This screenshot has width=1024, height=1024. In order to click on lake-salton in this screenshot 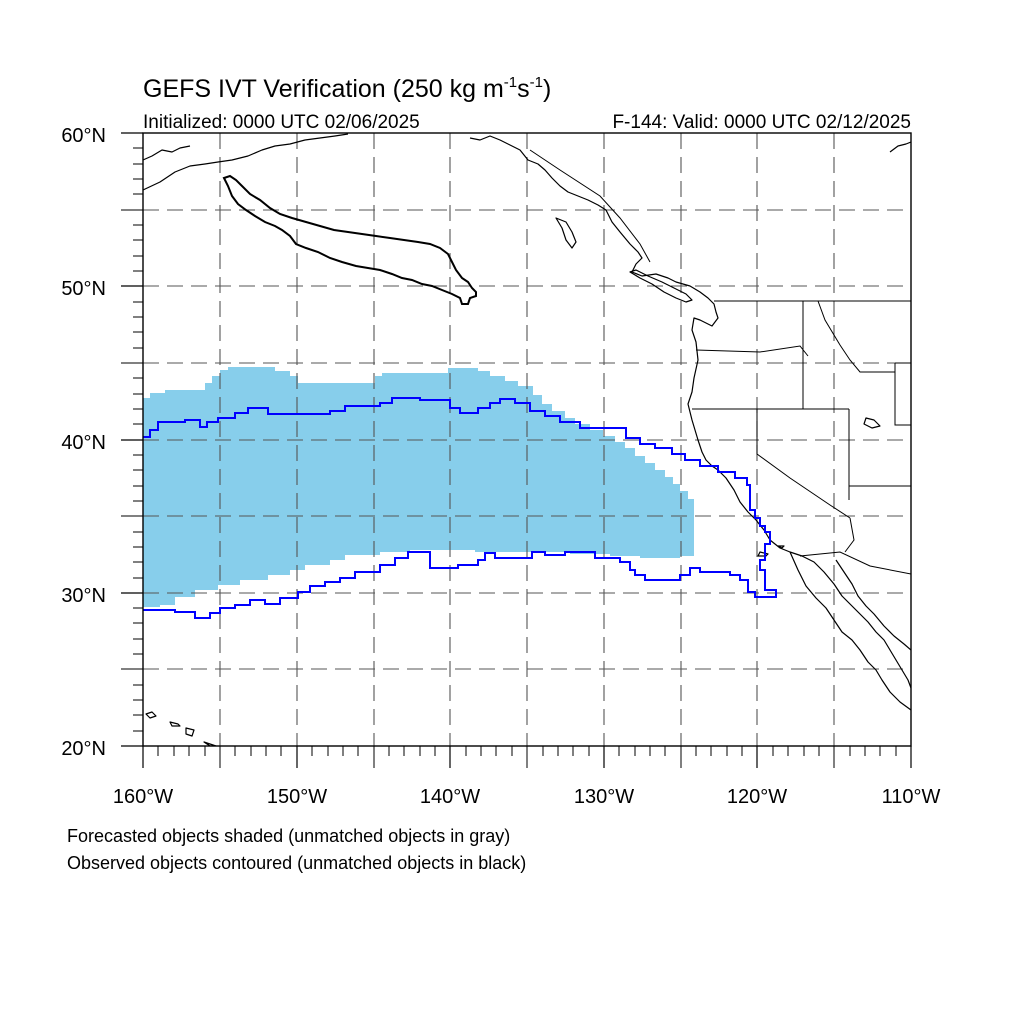, I will do `click(872, 423)`.